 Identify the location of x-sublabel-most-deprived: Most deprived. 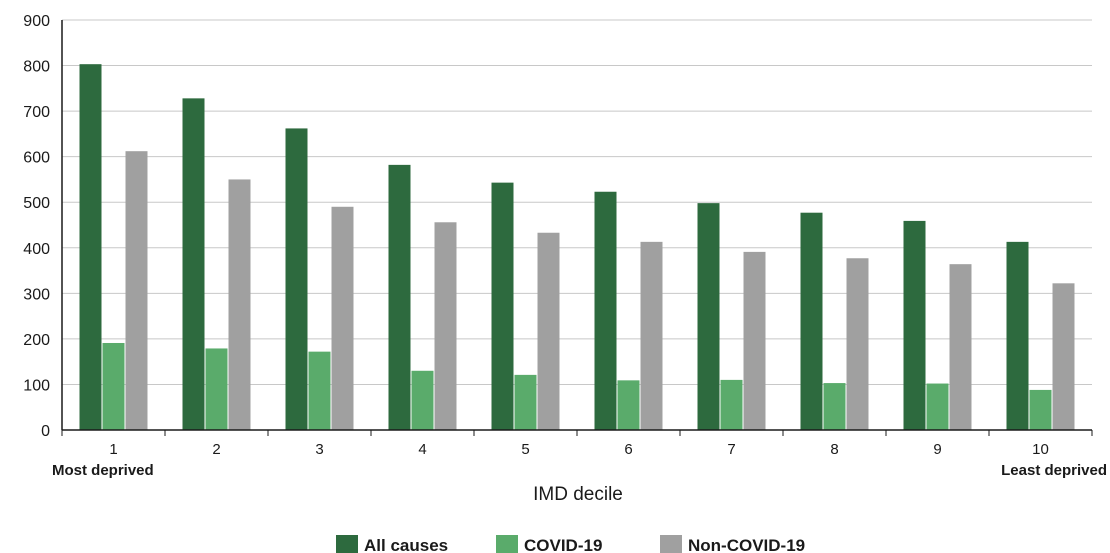
(103, 470).